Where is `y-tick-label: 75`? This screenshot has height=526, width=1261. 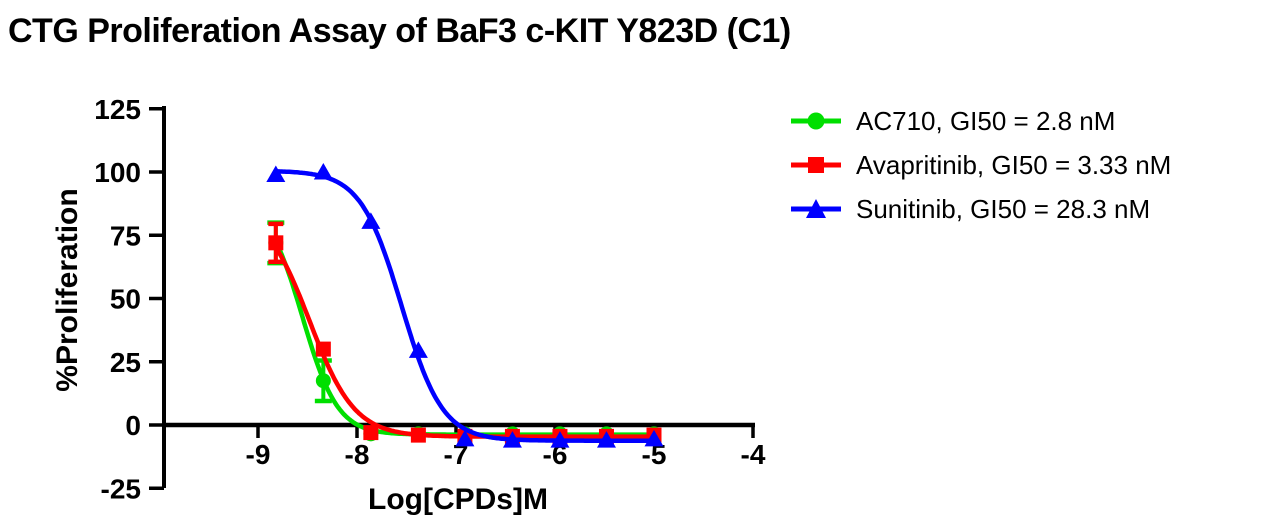 y-tick-label: 75 is located at coordinates (125, 235).